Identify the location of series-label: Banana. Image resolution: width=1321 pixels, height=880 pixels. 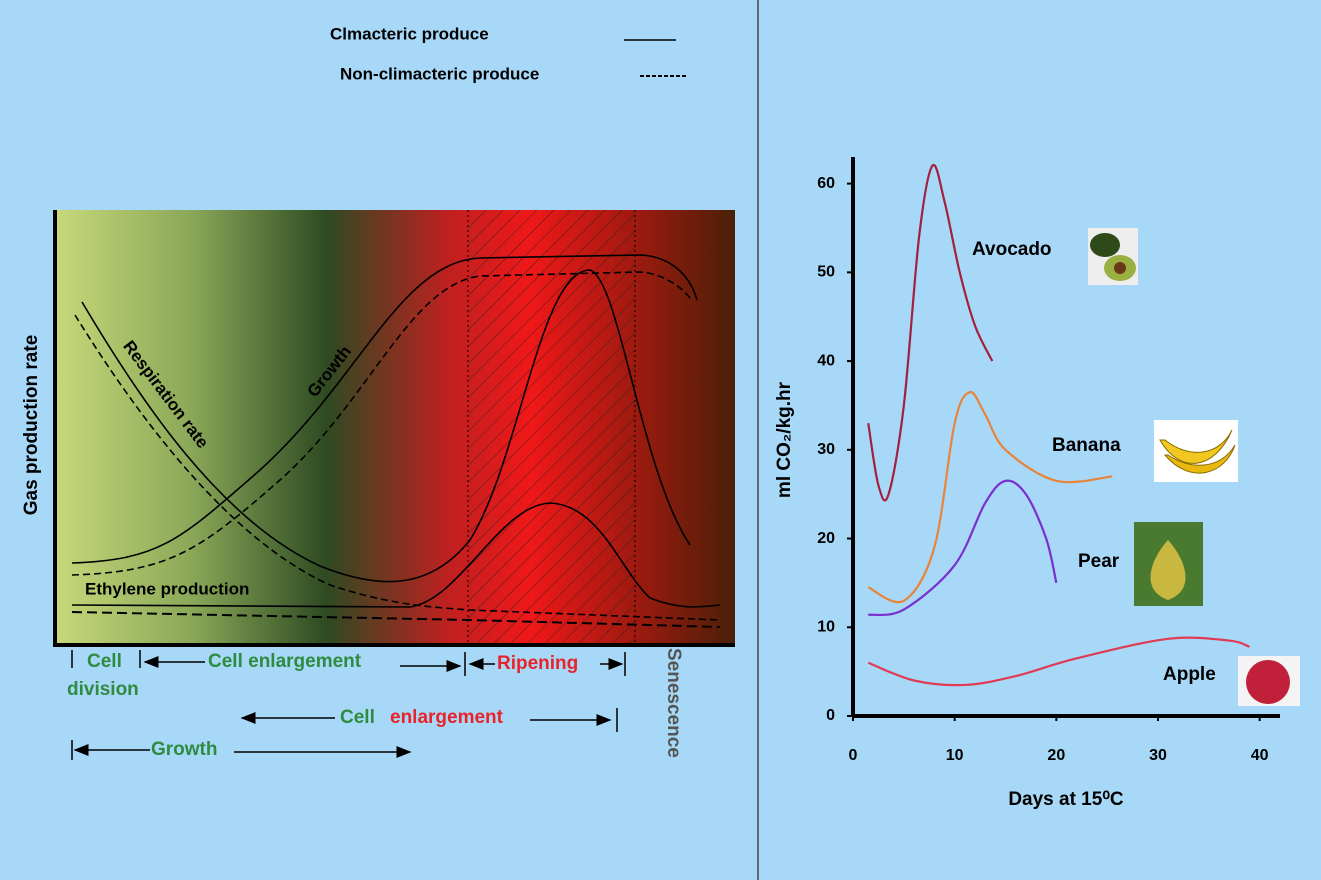
(1086, 445).